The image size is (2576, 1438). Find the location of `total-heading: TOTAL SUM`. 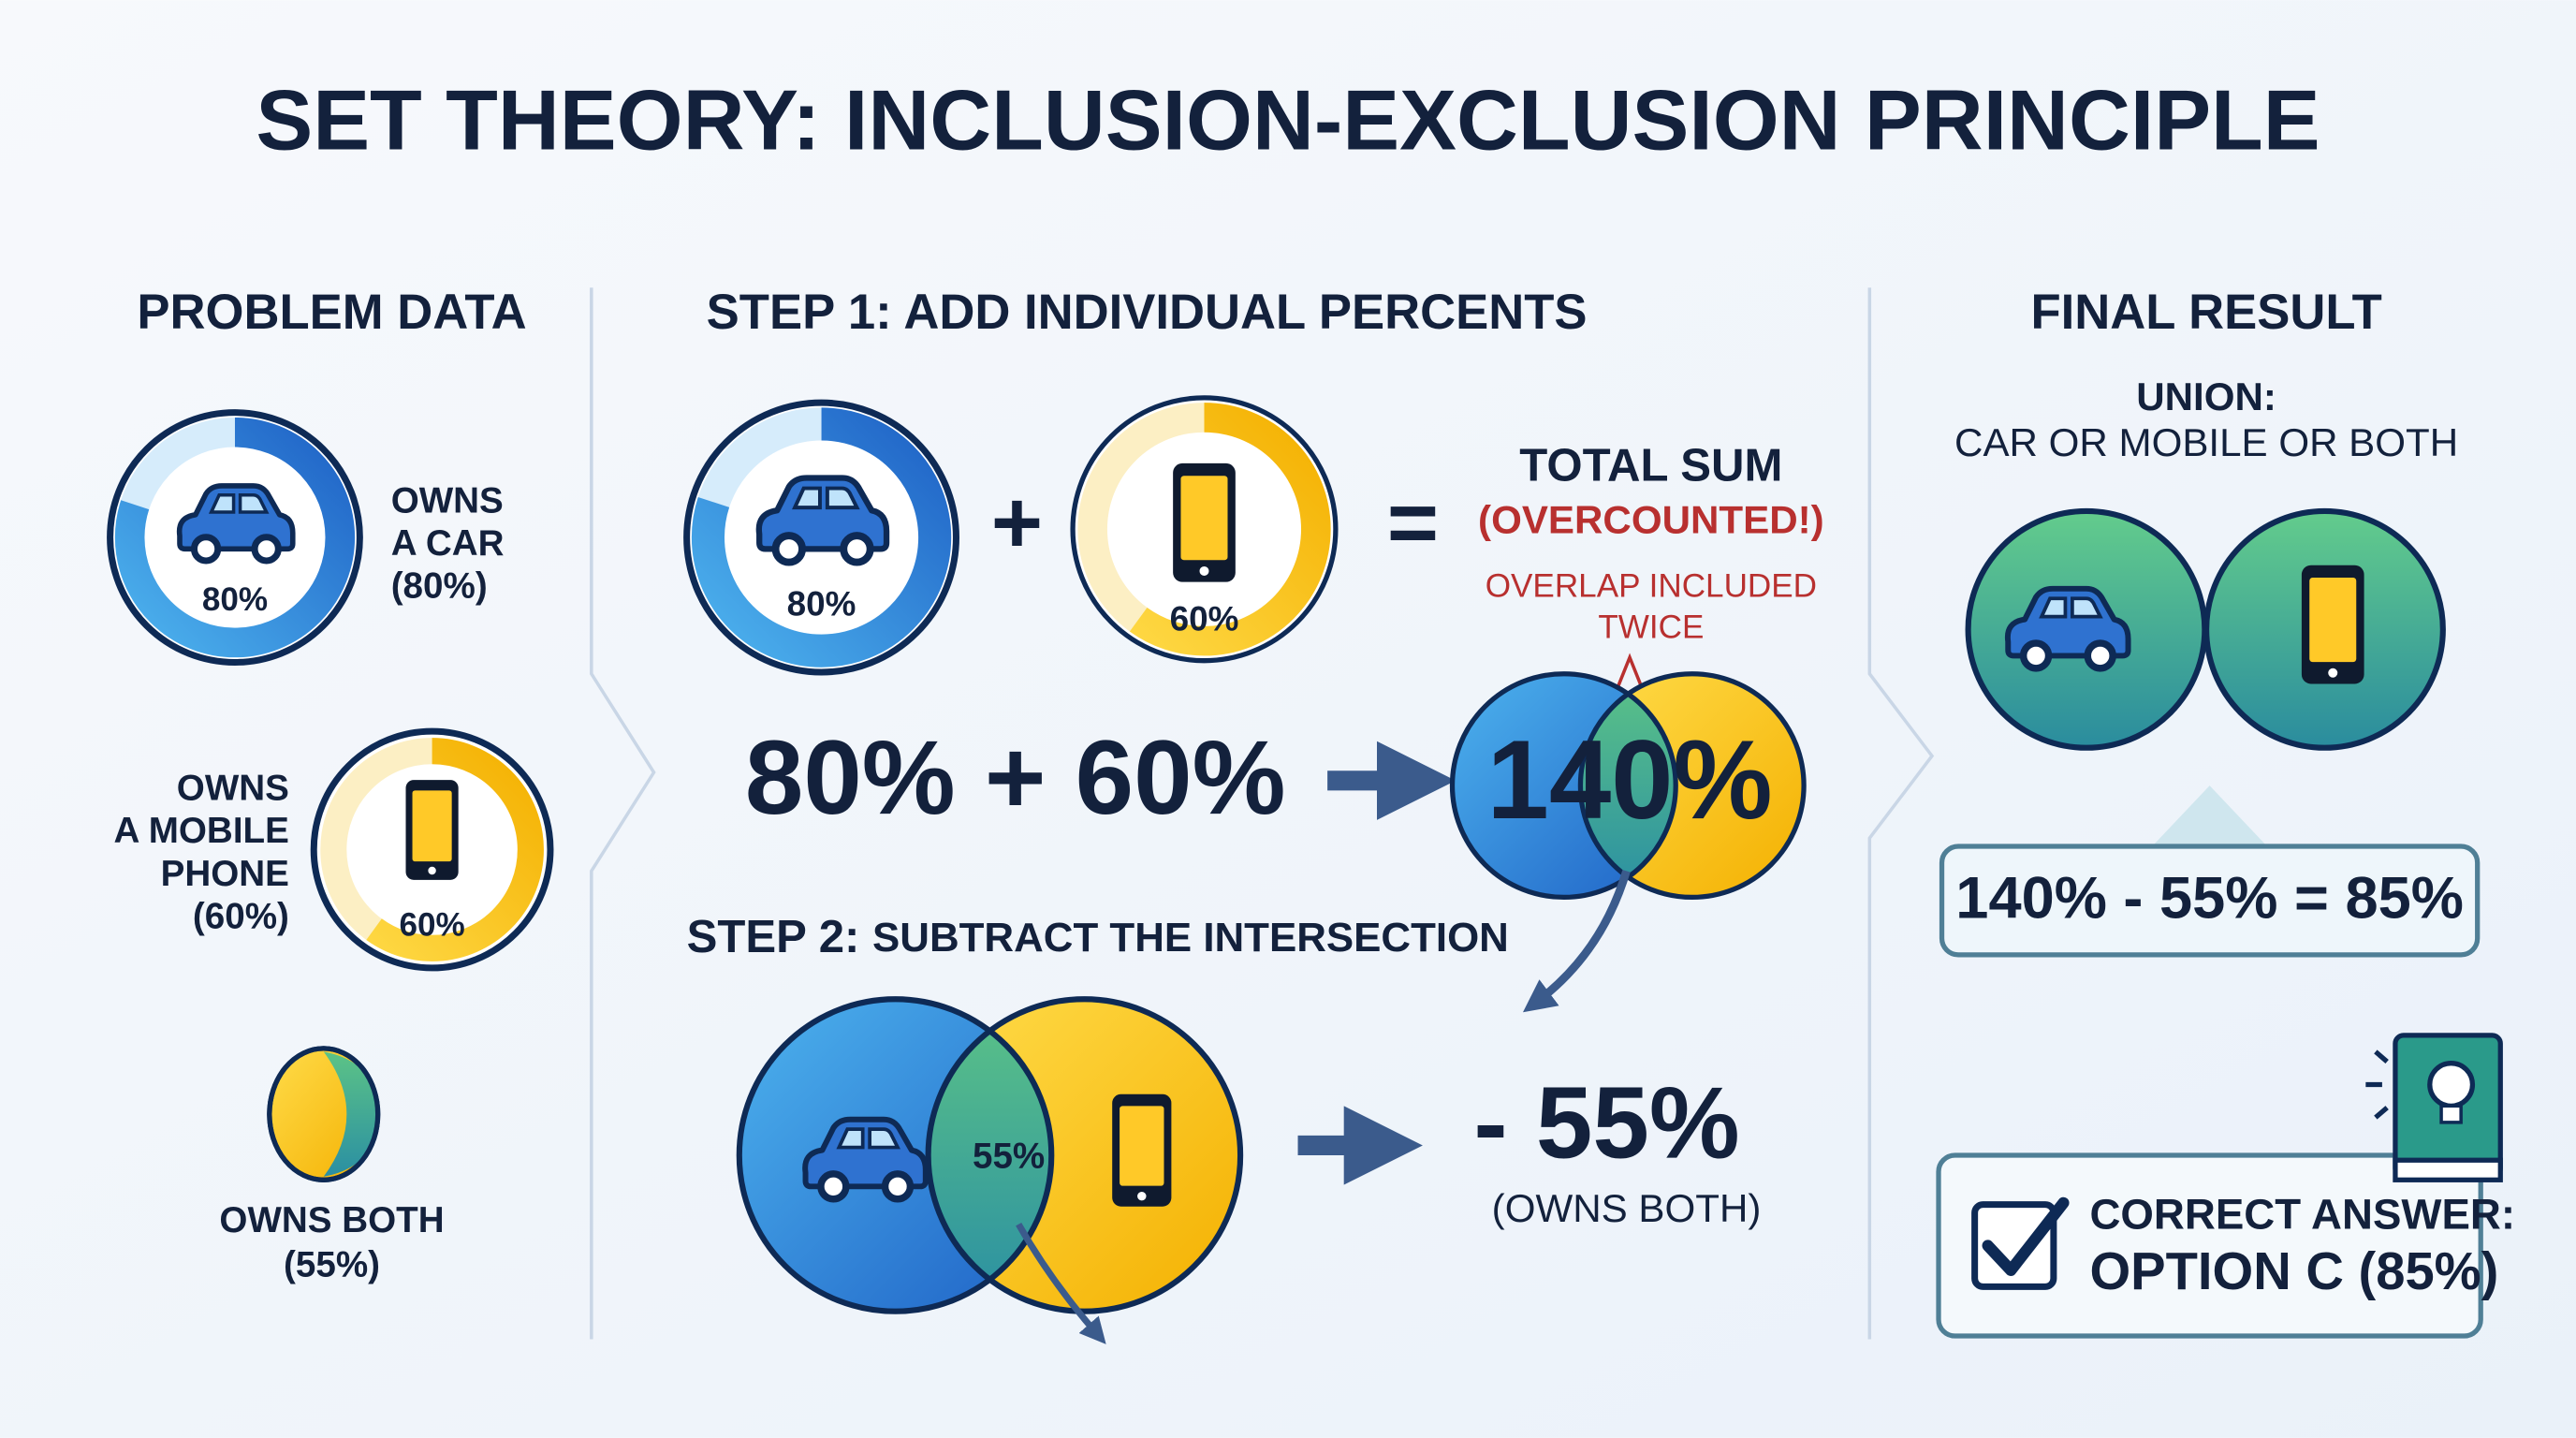

total-heading: TOTAL SUM is located at coordinates (1650, 465).